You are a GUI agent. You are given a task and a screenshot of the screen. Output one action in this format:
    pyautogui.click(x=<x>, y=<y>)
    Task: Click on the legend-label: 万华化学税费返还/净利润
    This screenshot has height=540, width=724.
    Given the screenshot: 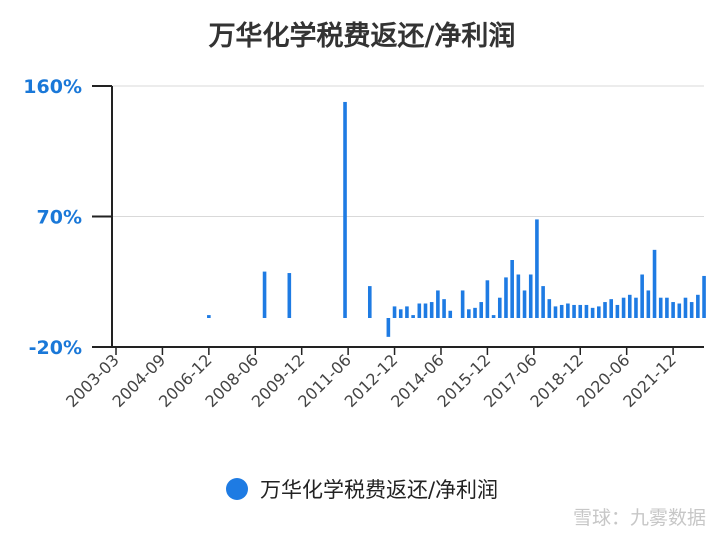 What is the action you would take?
    pyautogui.click(x=379, y=490)
    